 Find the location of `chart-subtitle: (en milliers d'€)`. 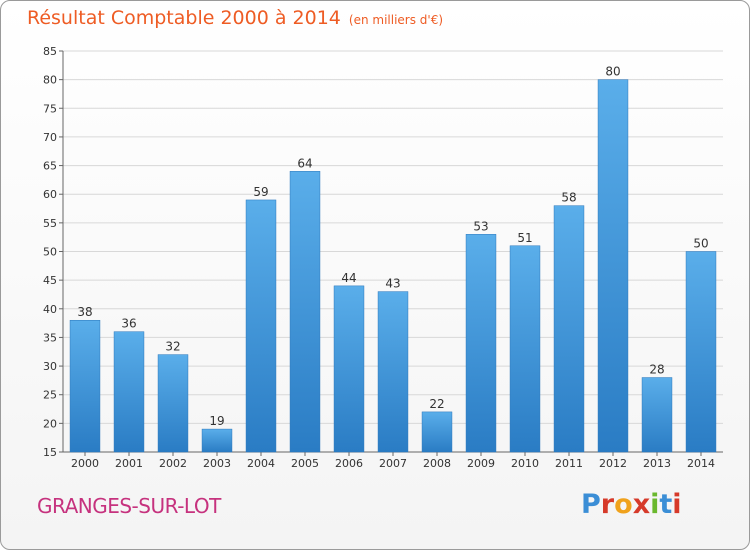

chart-subtitle: (en milliers d'€) is located at coordinates (396, 20).